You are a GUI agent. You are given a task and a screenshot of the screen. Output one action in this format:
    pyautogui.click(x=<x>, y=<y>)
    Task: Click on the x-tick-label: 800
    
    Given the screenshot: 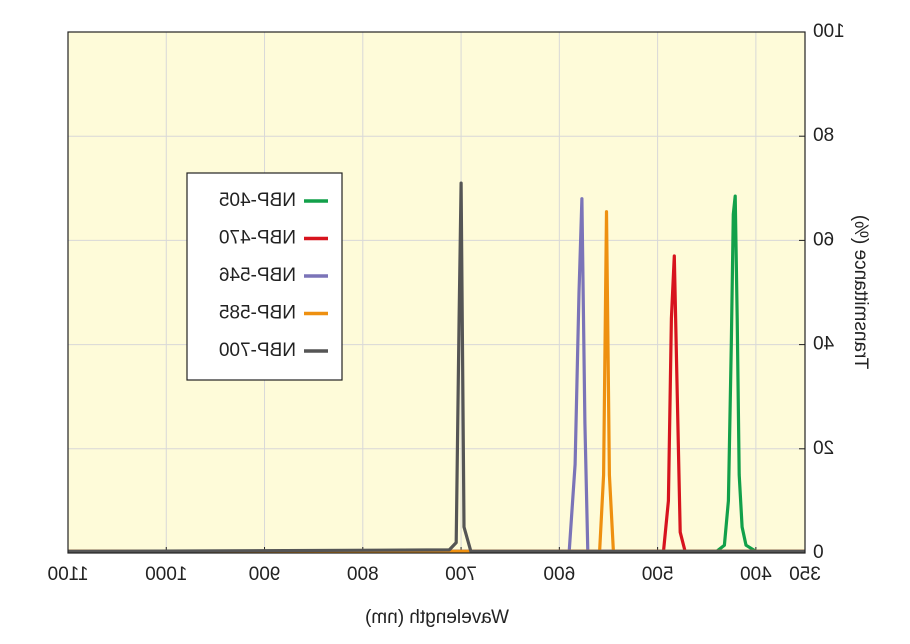 What is the action you would take?
    pyautogui.click(x=363, y=574)
    